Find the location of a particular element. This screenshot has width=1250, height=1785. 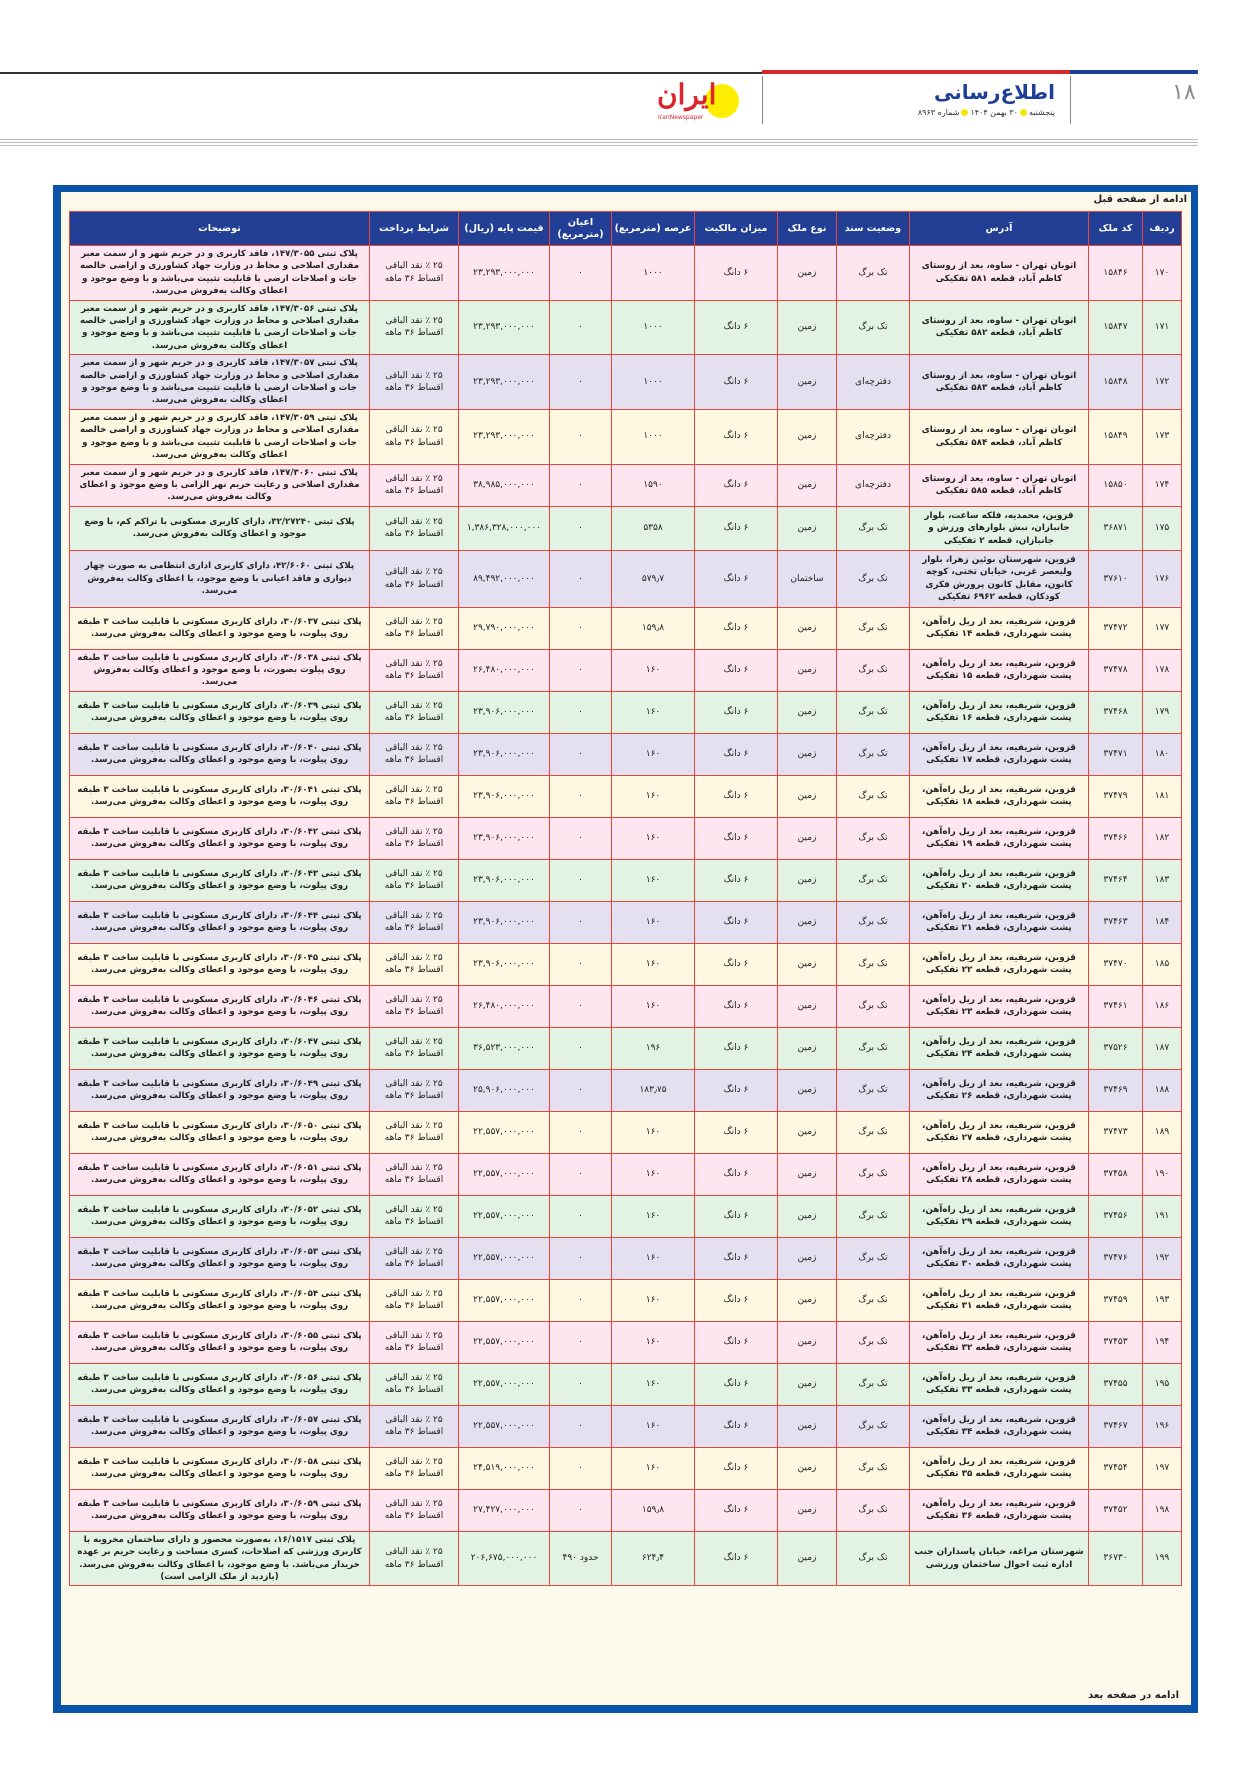

row-number: ۱۷۳ is located at coordinates (1162, 436).